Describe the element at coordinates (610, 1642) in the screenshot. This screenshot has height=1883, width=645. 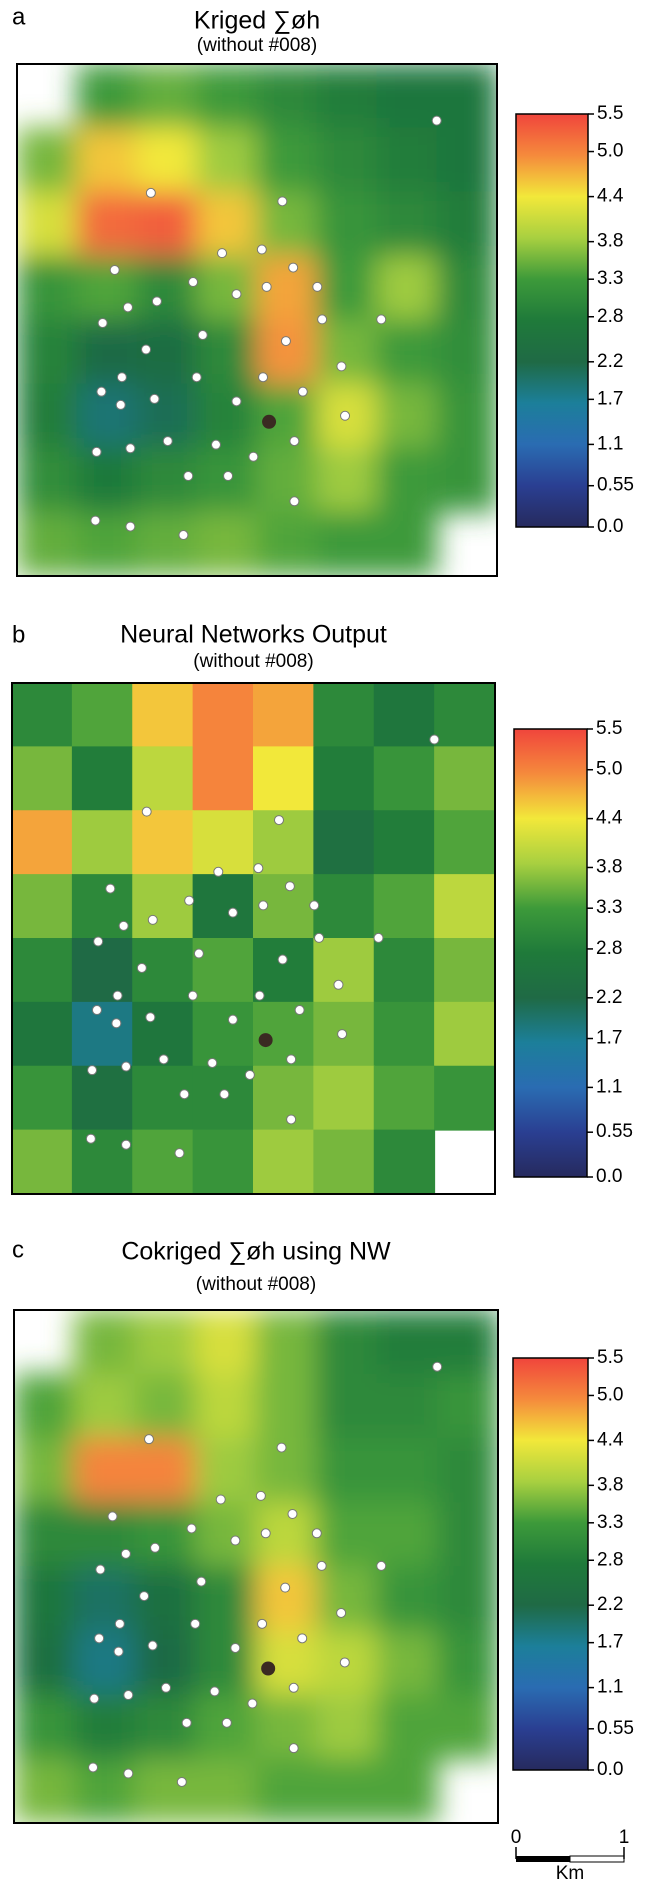
I see `colorbar-tick-label: 1.7` at that location.